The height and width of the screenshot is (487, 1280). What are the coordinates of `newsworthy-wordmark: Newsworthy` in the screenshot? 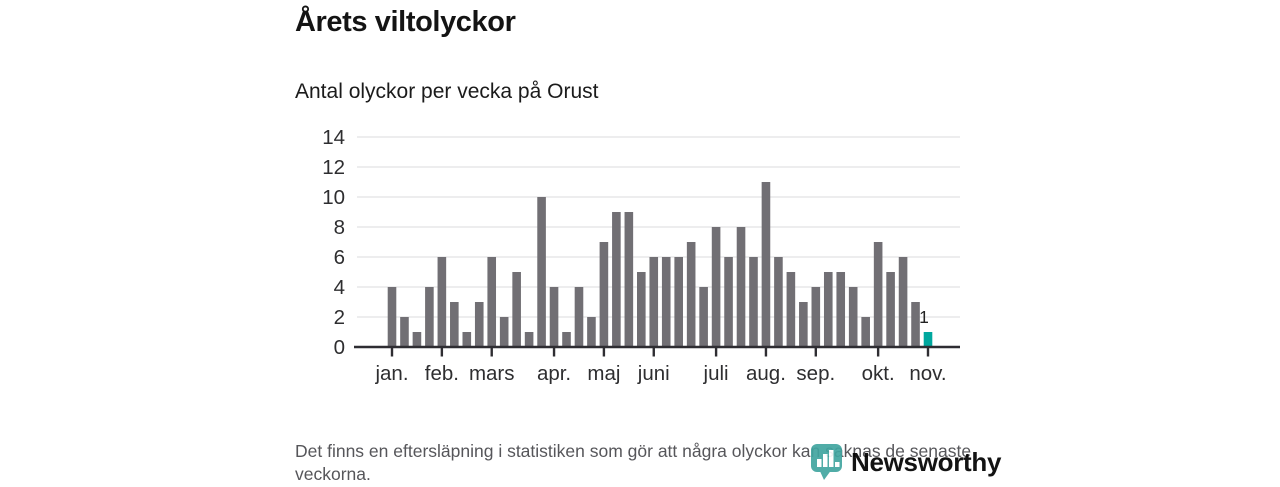 It's located at (926, 462).